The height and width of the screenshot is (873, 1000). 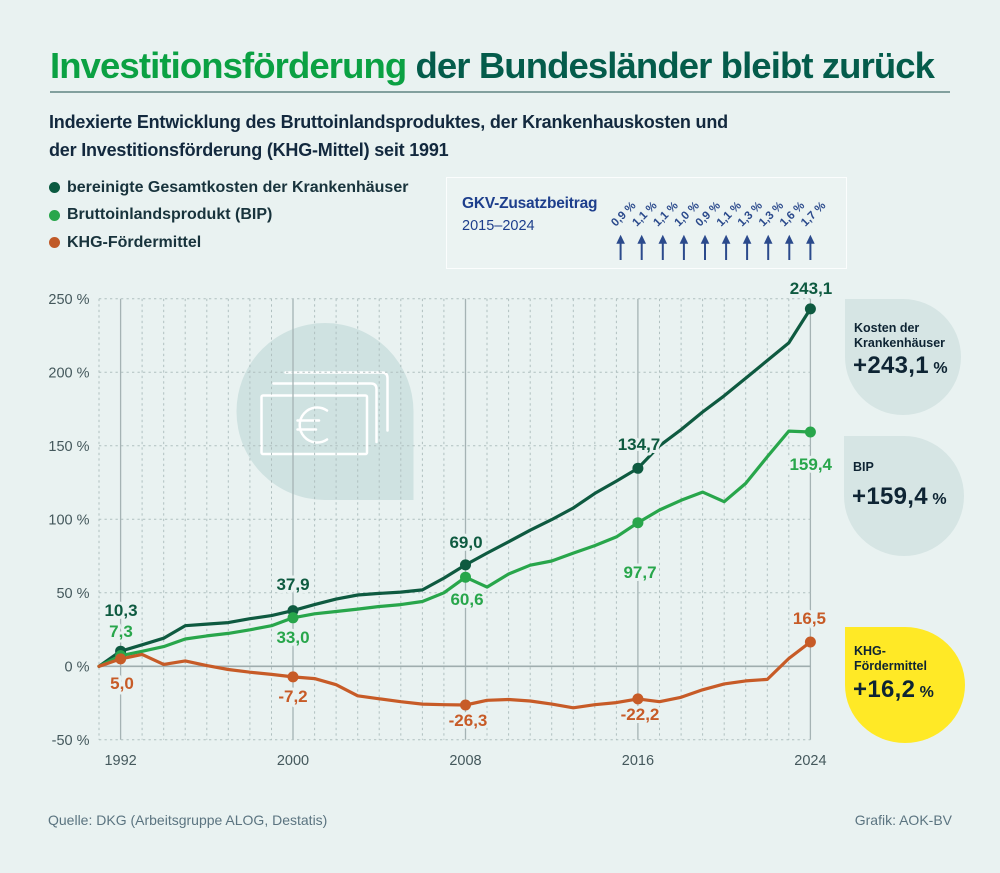 What do you see at coordinates (638, 761) in the screenshot?
I see `svg-text: 2016` at bounding box center [638, 761].